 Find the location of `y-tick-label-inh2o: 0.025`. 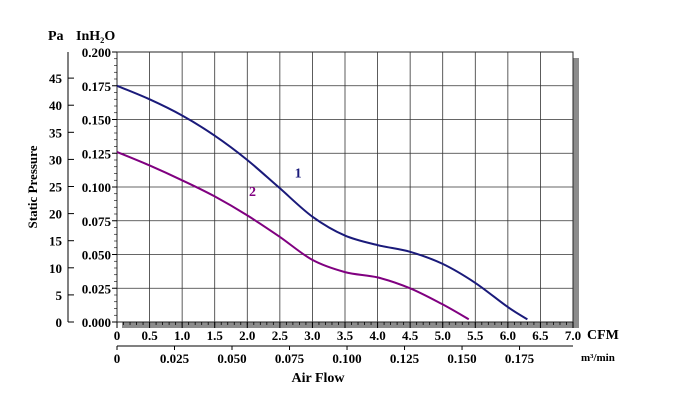

y-tick-label-inh2o: 0.025 is located at coordinates (97, 288).